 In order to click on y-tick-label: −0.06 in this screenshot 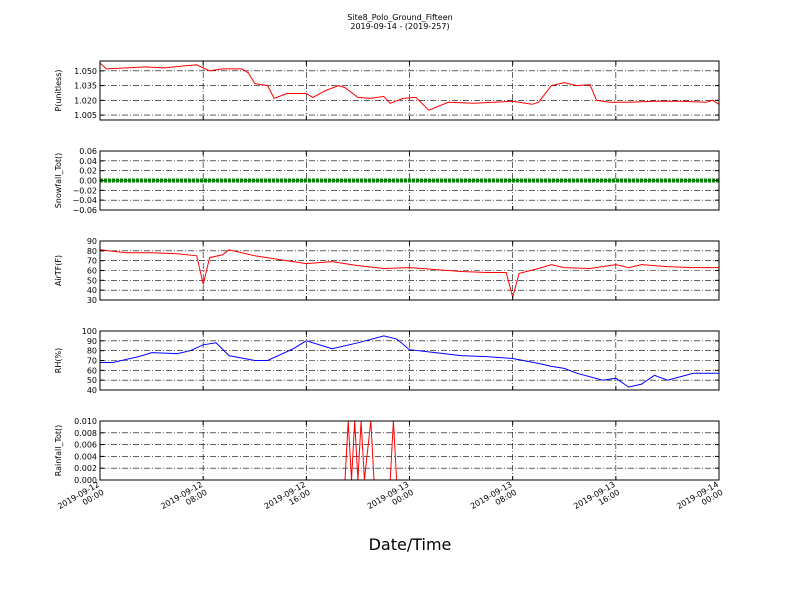, I will do `click(84, 210)`.